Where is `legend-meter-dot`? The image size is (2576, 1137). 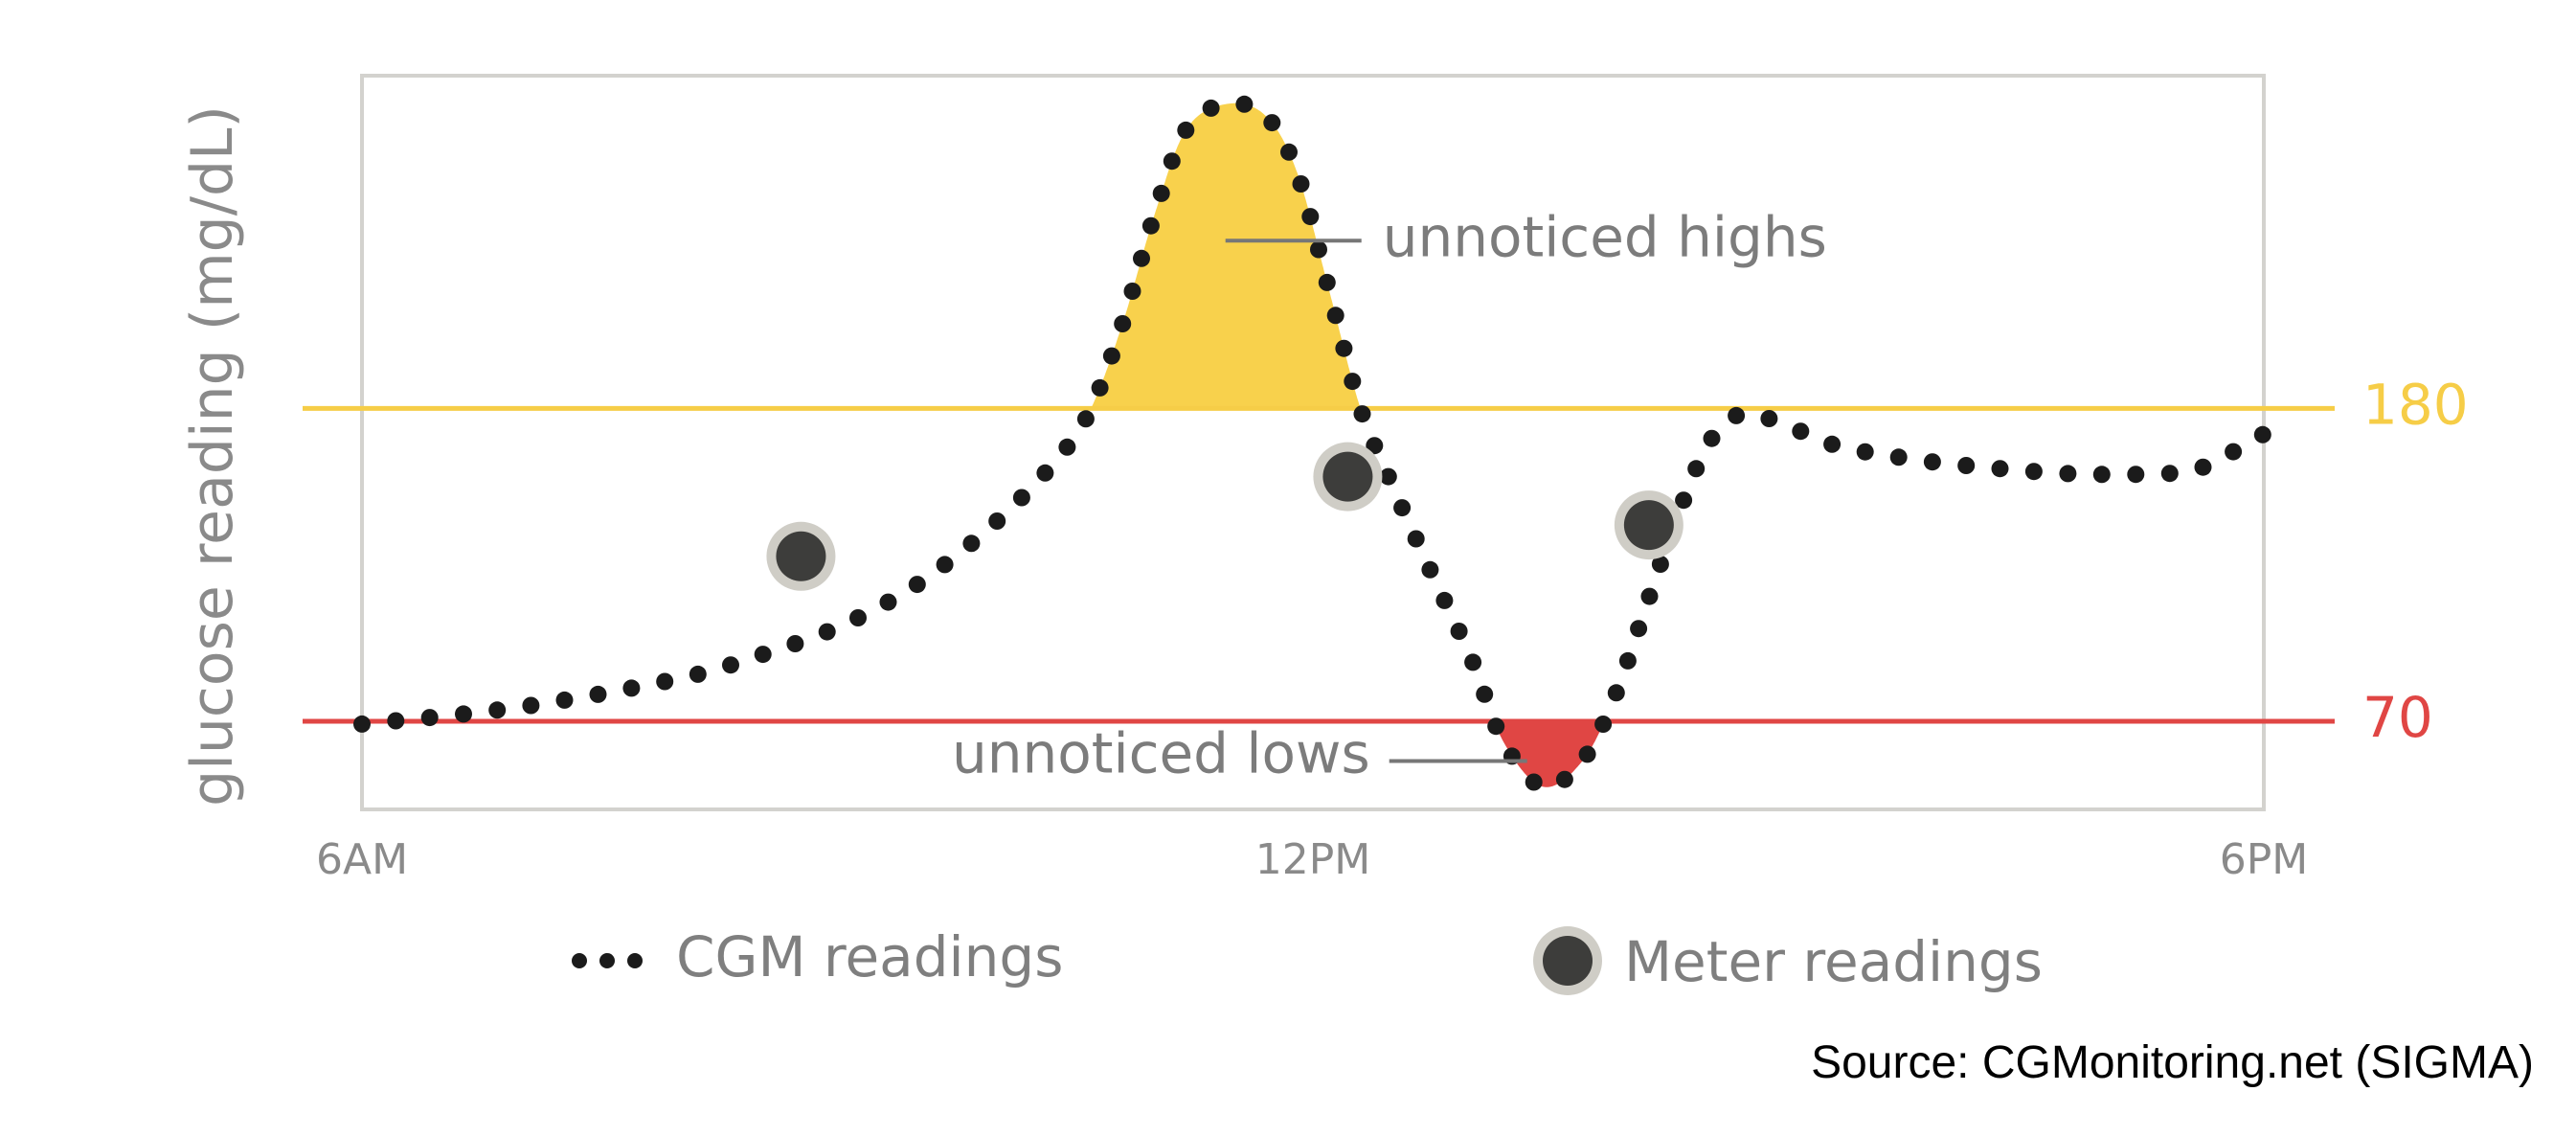
legend-meter-dot is located at coordinates (1568, 961).